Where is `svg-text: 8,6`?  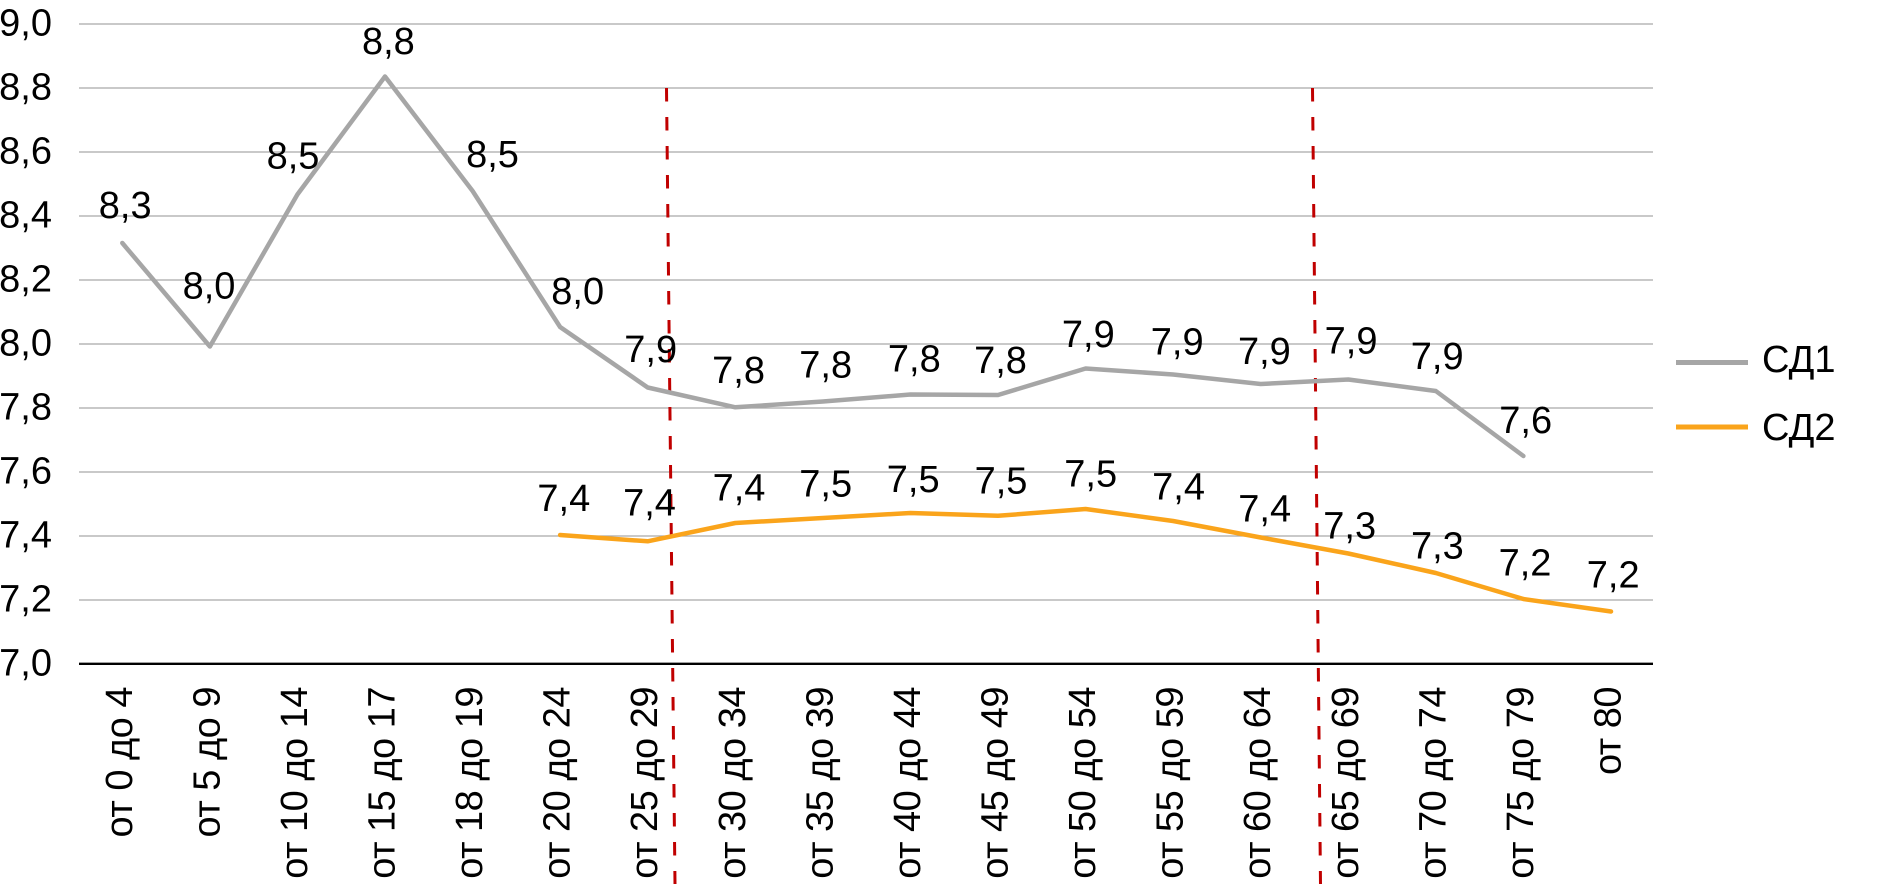 svg-text: 8,6 is located at coordinates (26, 152).